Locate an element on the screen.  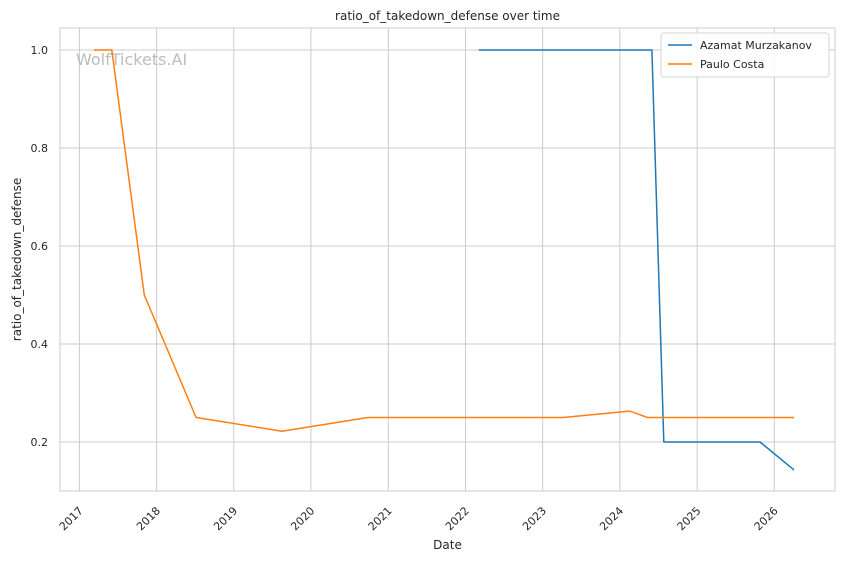
y-tick-label: 0.6 is located at coordinates (40, 246).